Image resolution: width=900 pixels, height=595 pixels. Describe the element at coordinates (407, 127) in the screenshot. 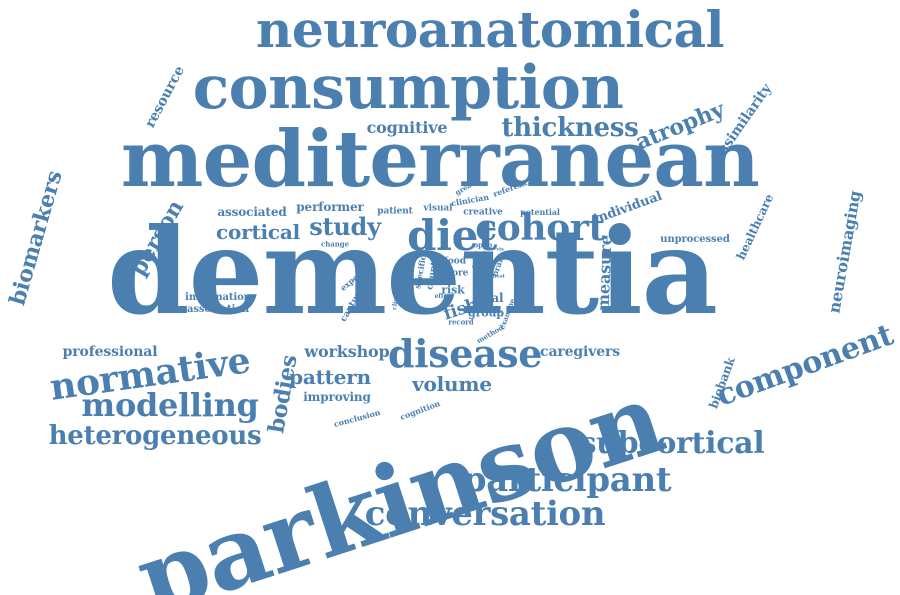

I see `word-cognitive: cognitive` at that location.